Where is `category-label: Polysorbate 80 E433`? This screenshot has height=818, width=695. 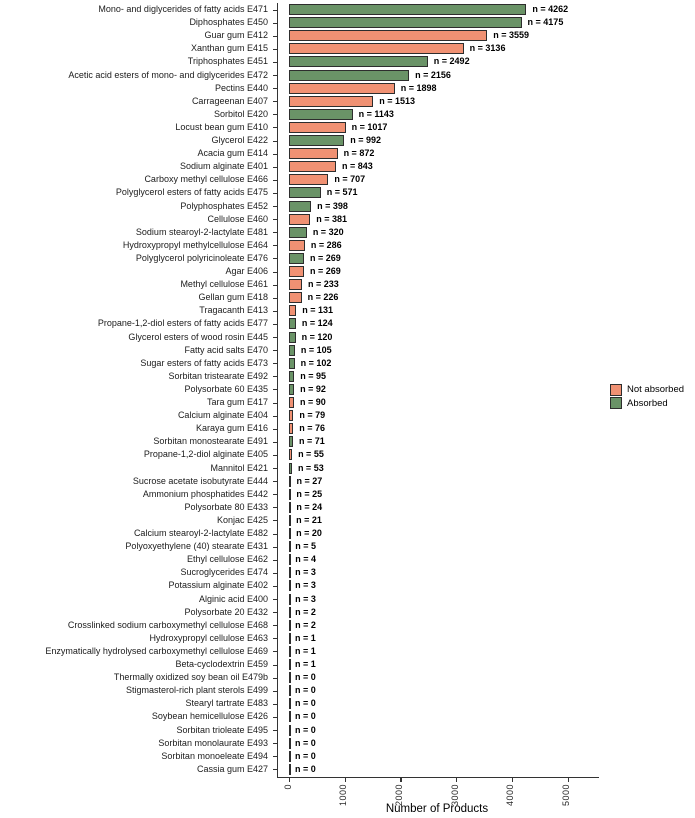 category-label: Polysorbate 80 E433 is located at coordinates (226, 506).